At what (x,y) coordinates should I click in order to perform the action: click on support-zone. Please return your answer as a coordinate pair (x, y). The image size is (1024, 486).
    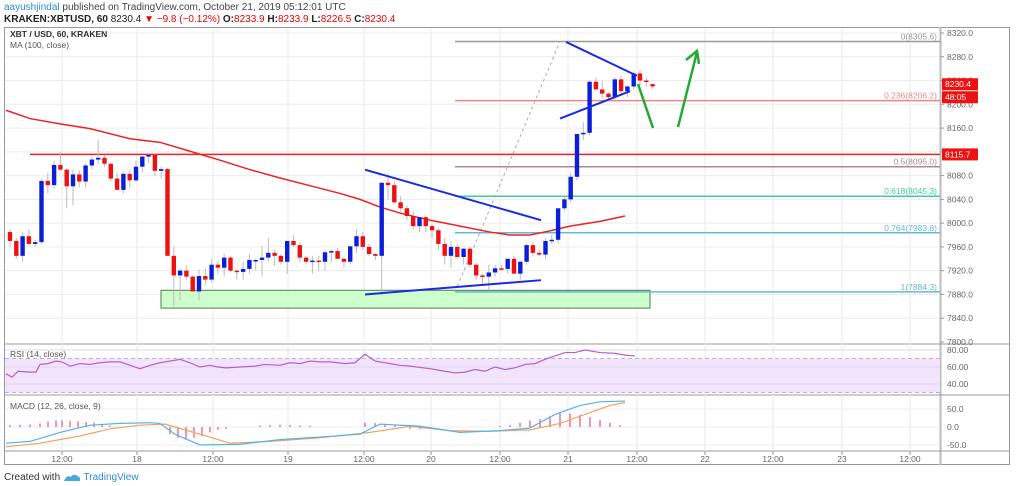
    Looking at the image, I should click on (405, 299).